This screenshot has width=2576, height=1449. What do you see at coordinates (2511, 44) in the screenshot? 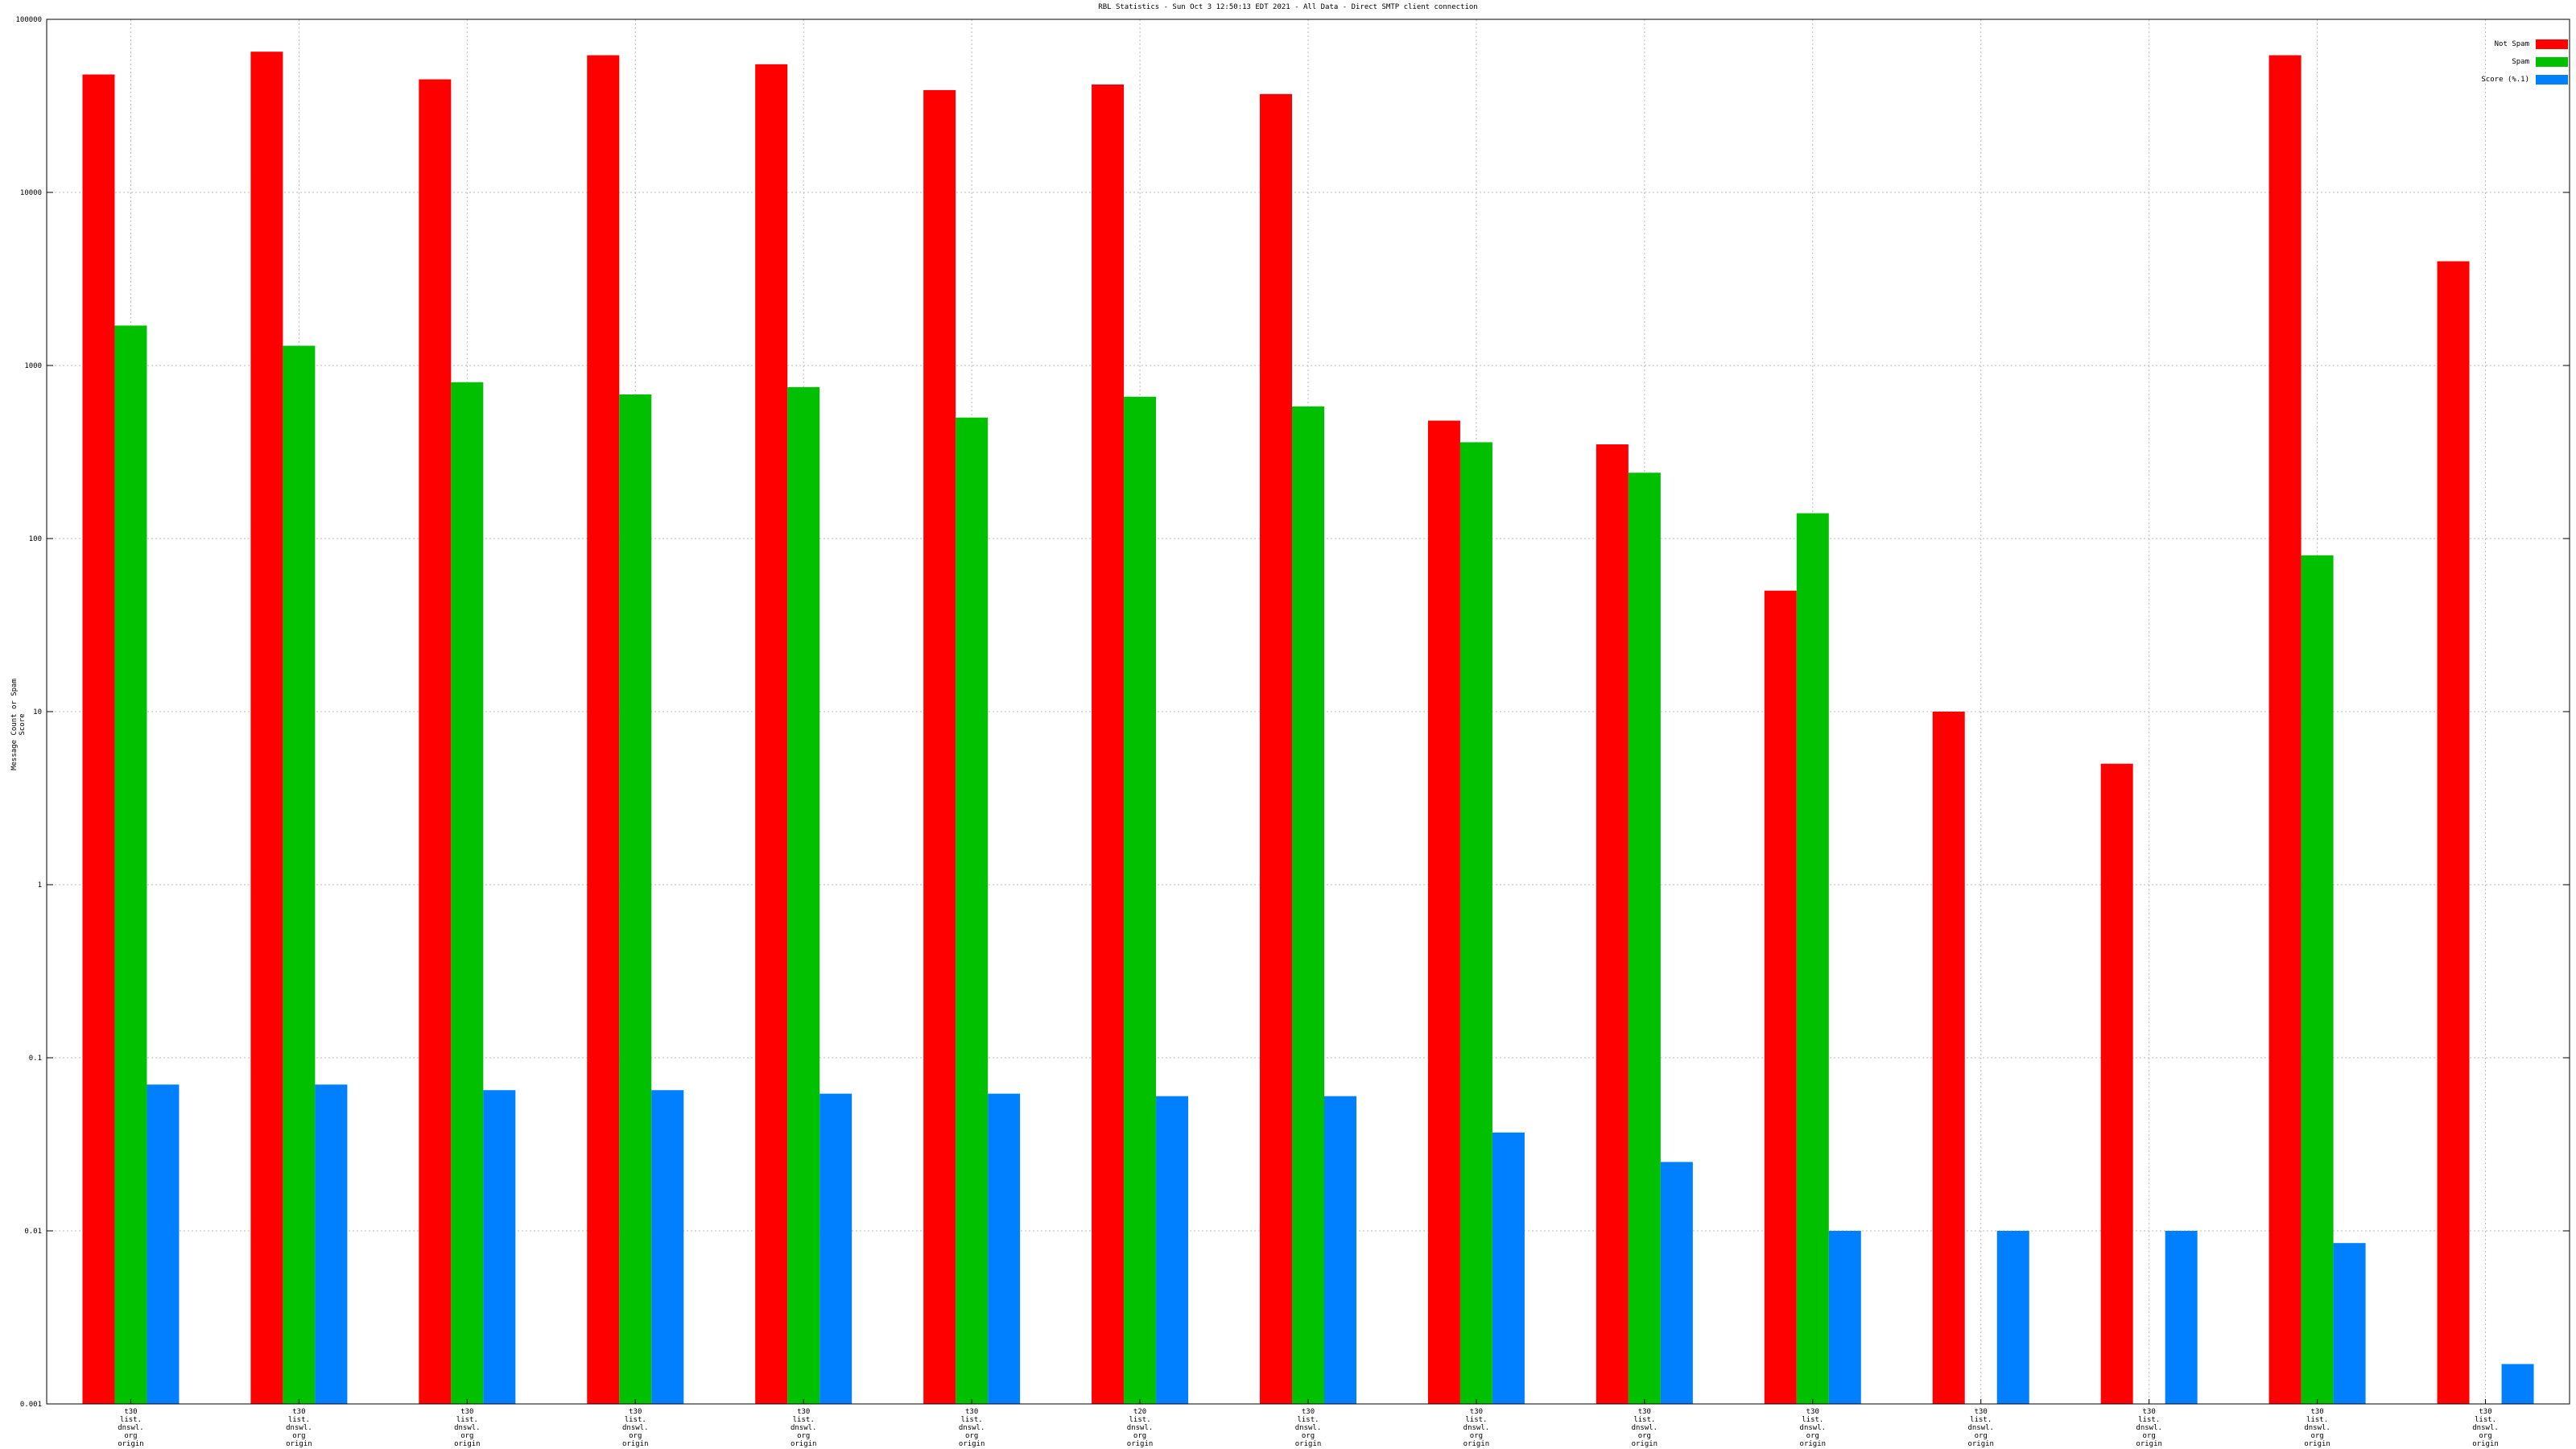
I see `legend-label-not-spam: Not Spam` at bounding box center [2511, 44].